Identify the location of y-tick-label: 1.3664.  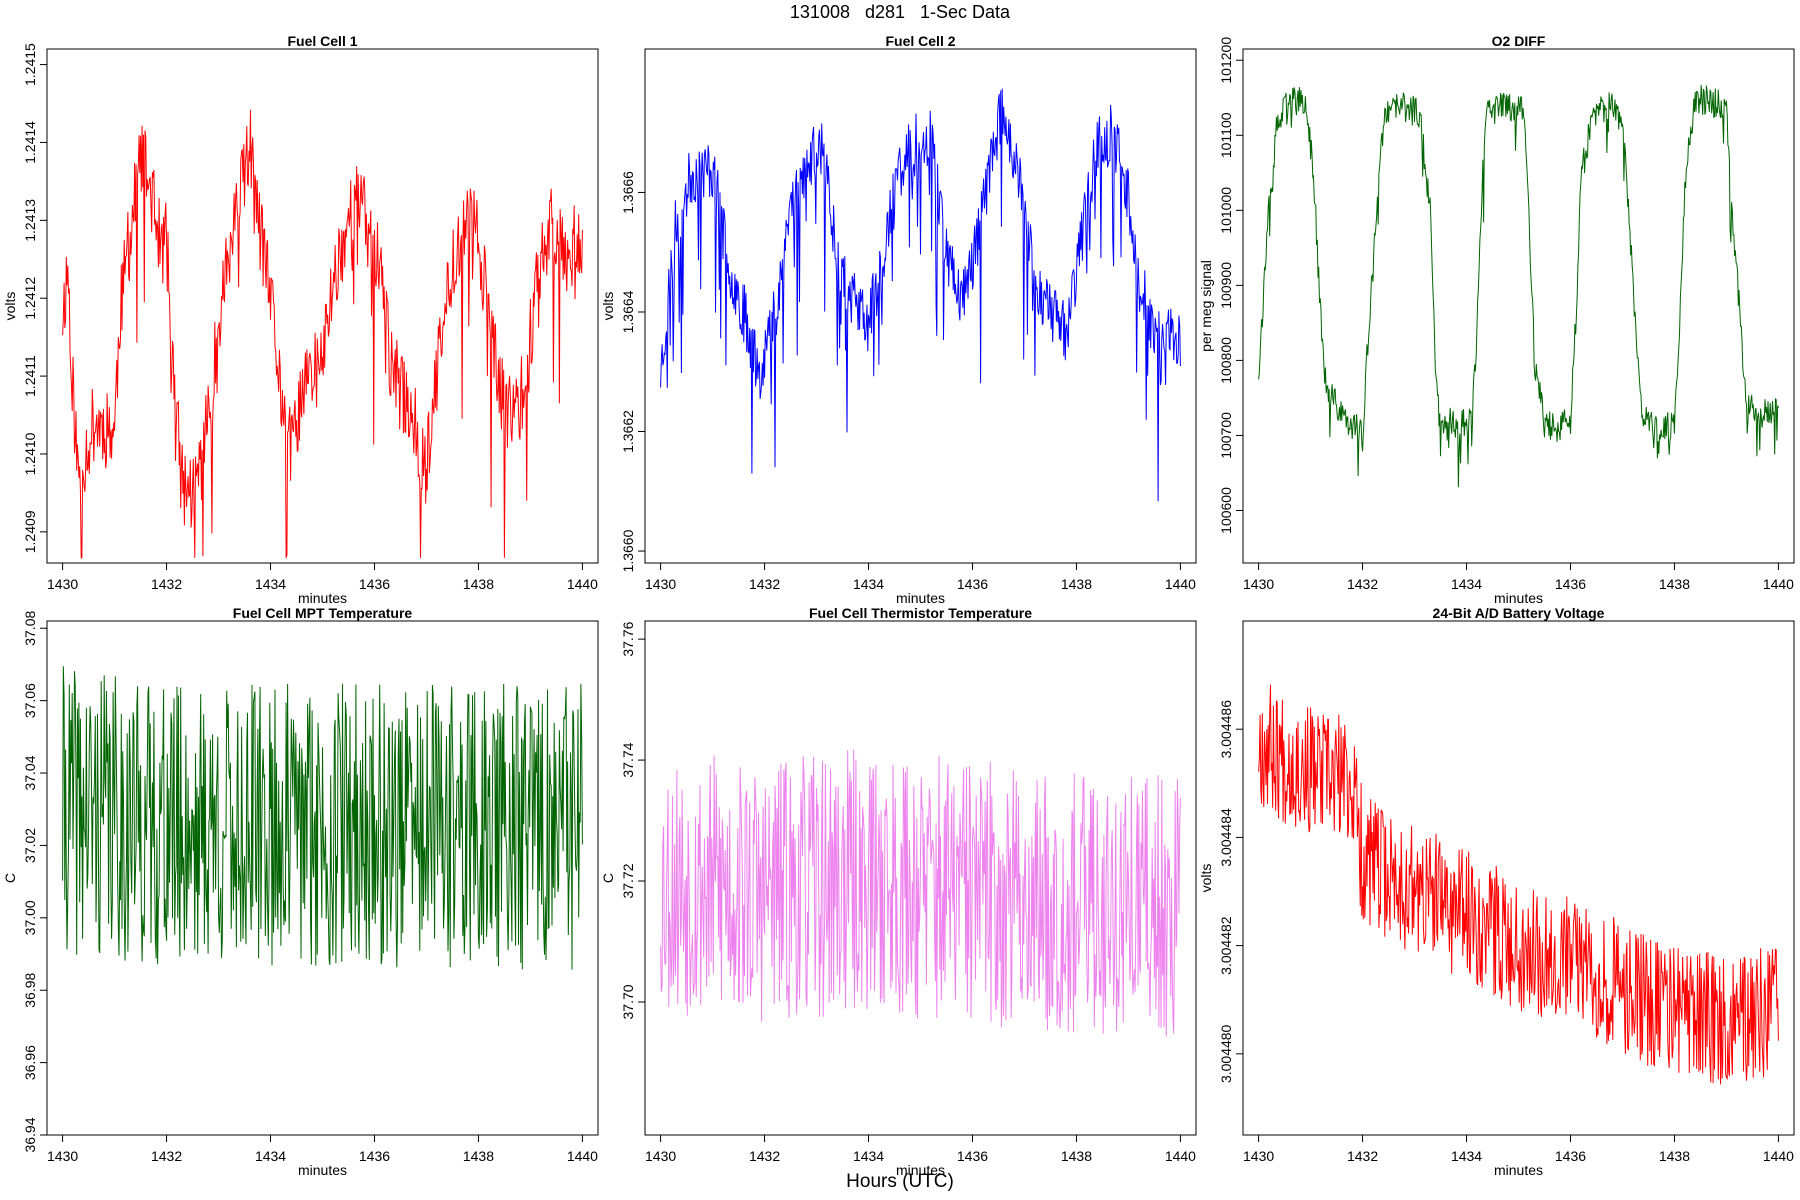
(628, 311).